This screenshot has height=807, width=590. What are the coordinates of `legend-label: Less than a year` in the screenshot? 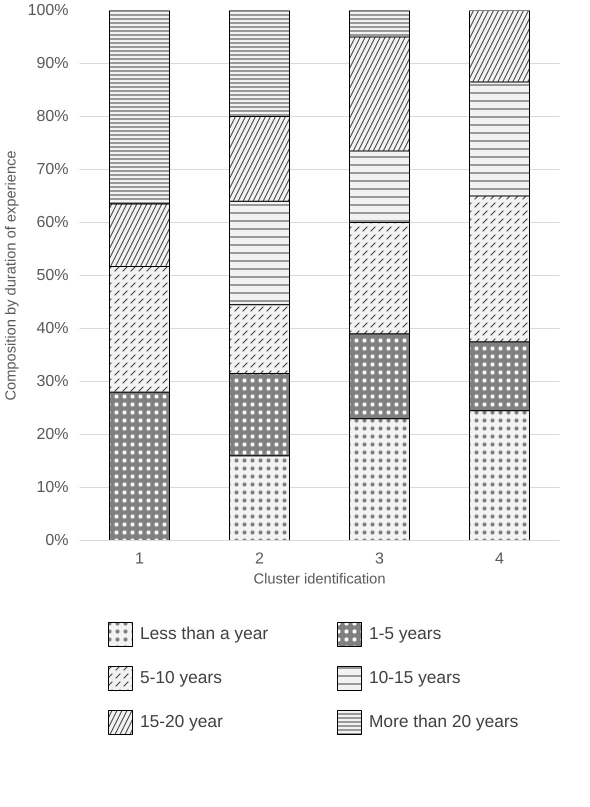 It's located at (205, 633).